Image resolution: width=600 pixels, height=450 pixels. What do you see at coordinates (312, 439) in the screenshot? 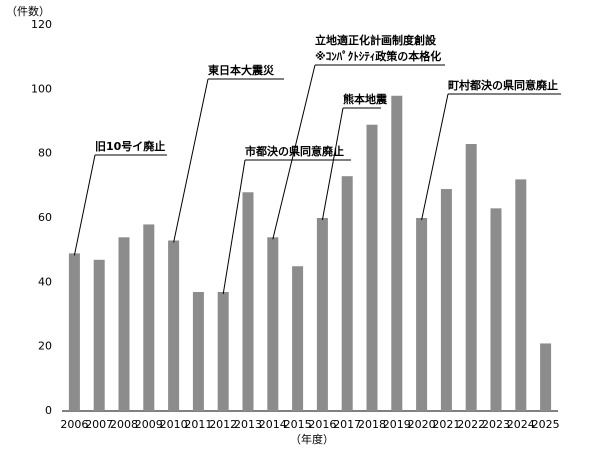
I see `x-axis-label: （年度）` at bounding box center [312, 439].